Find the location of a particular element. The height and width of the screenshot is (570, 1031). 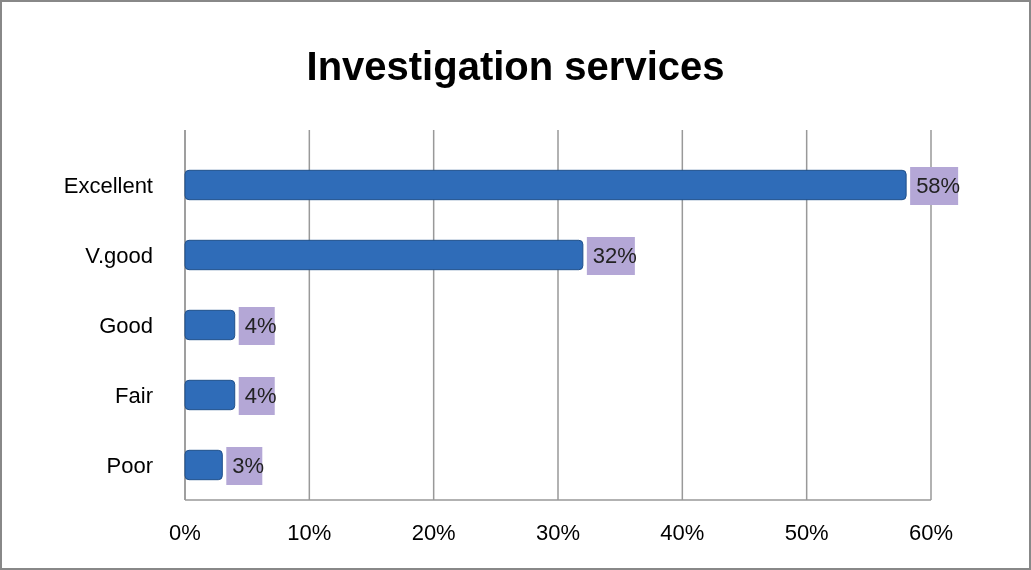

x-tick-label: 30% is located at coordinates (558, 532).